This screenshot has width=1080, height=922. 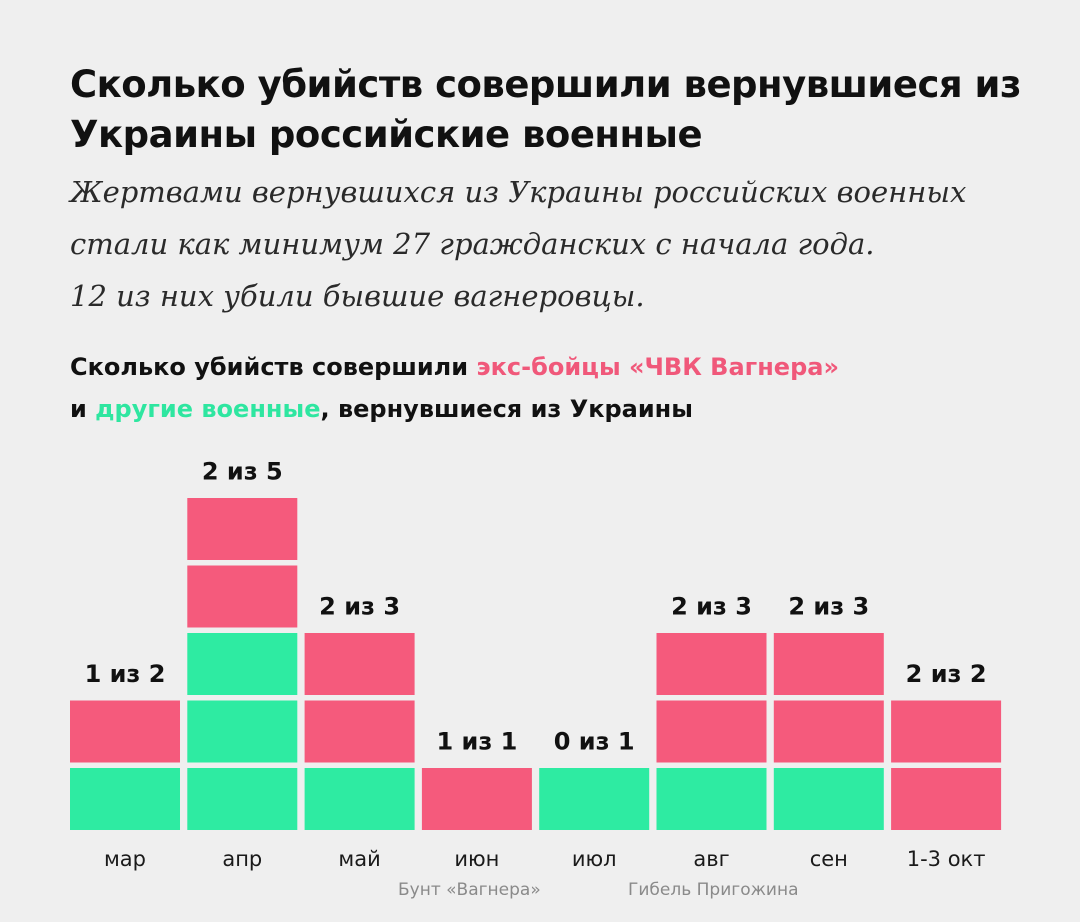 I want to click on data-label: 2 из 5, so click(x=242, y=472).